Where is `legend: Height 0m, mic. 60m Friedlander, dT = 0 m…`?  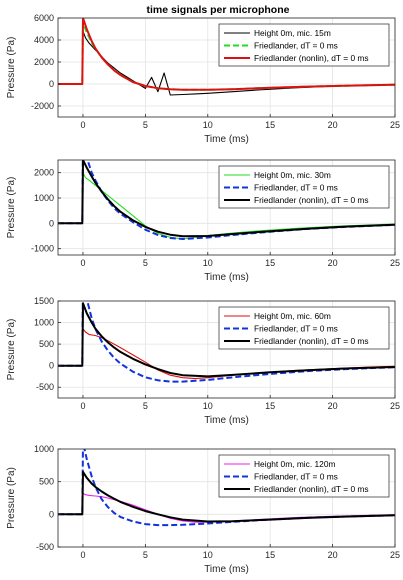 legend: Height 0m, mic. 60m Friedlander, dT = 0 m… is located at coordinates (304, 328).